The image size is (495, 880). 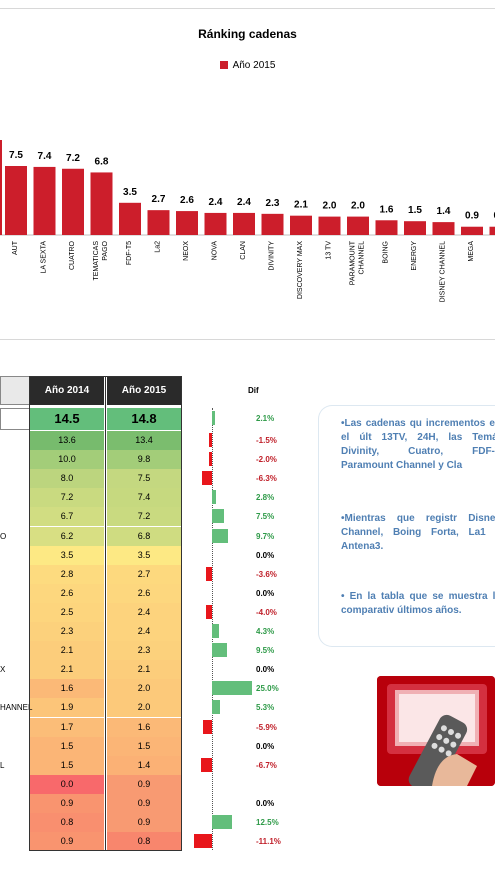 I want to click on data-label-9: 2.3, so click(x=273, y=203).